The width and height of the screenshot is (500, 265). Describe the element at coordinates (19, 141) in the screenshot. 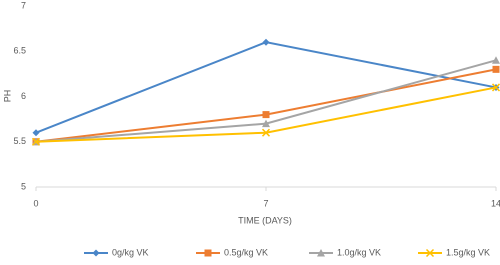

I see `y-tick-label: 5.5` at that location.